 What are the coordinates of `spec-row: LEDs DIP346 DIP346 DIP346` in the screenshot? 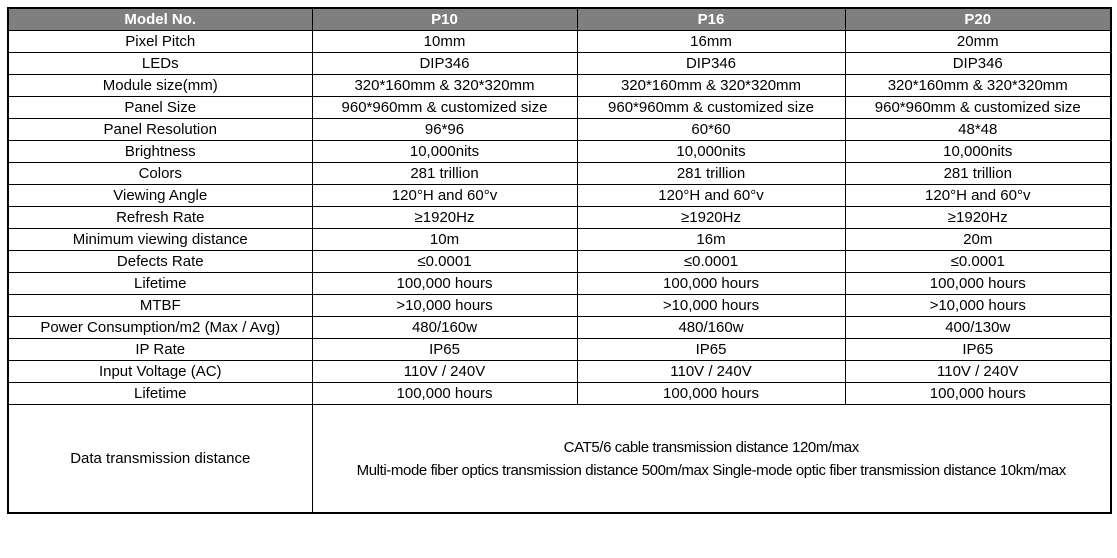 It's located at (559, 63).